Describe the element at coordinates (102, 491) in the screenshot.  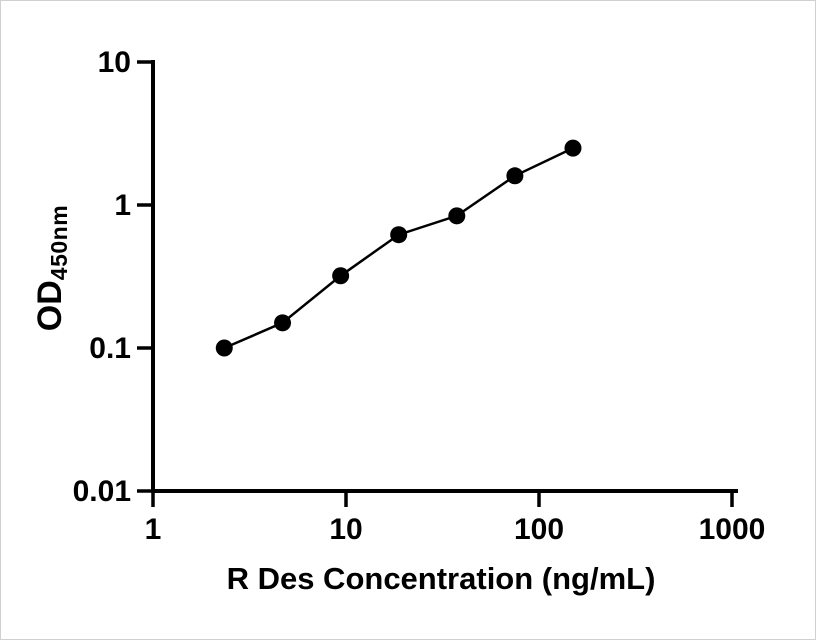
I see `y-tick-label: 0.01` at that location.